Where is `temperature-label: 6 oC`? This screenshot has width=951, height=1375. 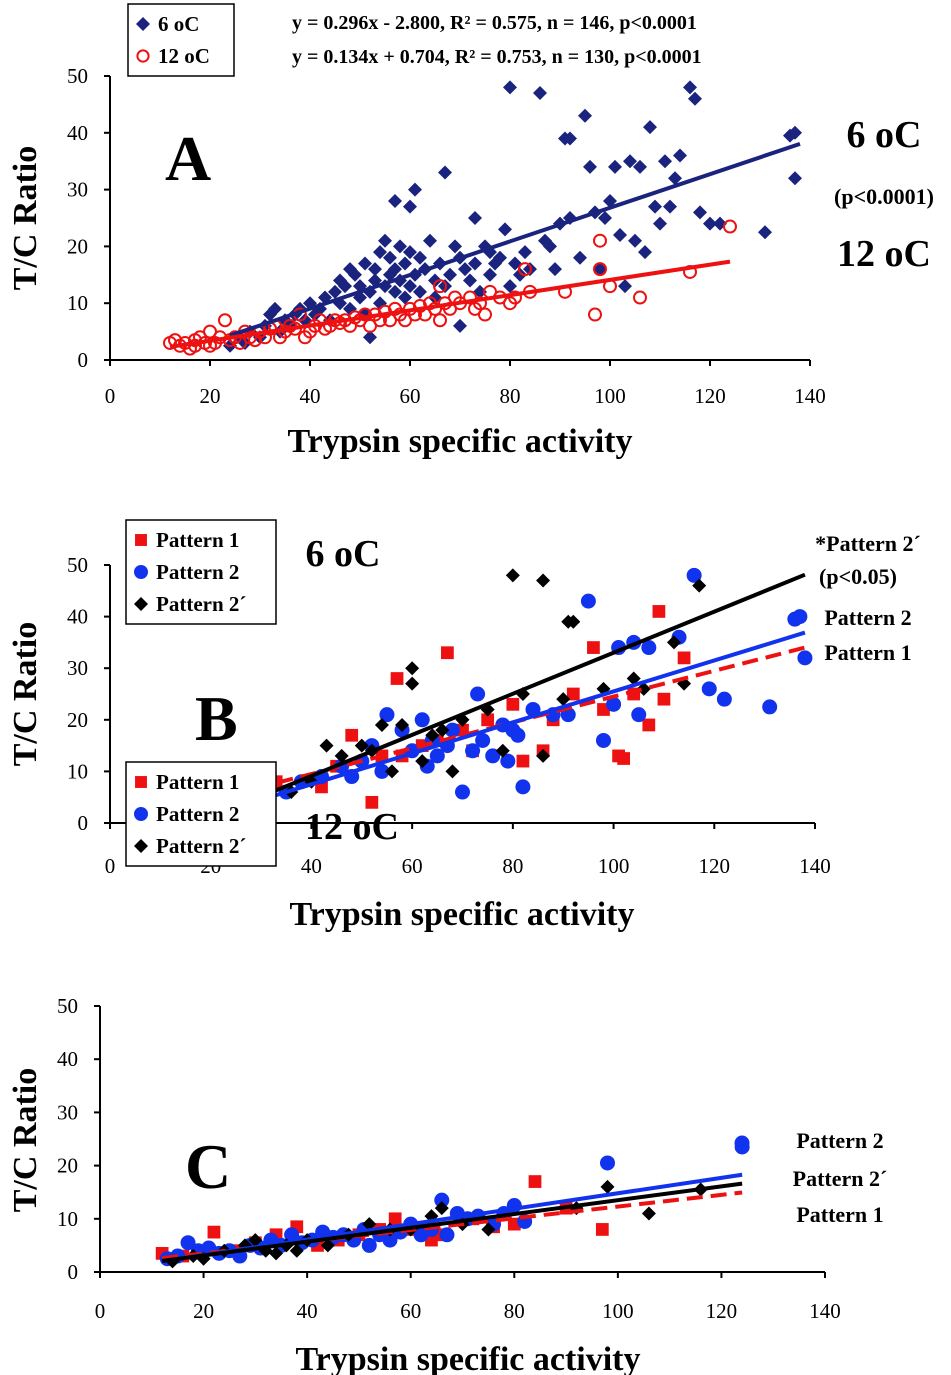 temperature-label: 6 oC is located at coordinates (343, 554).